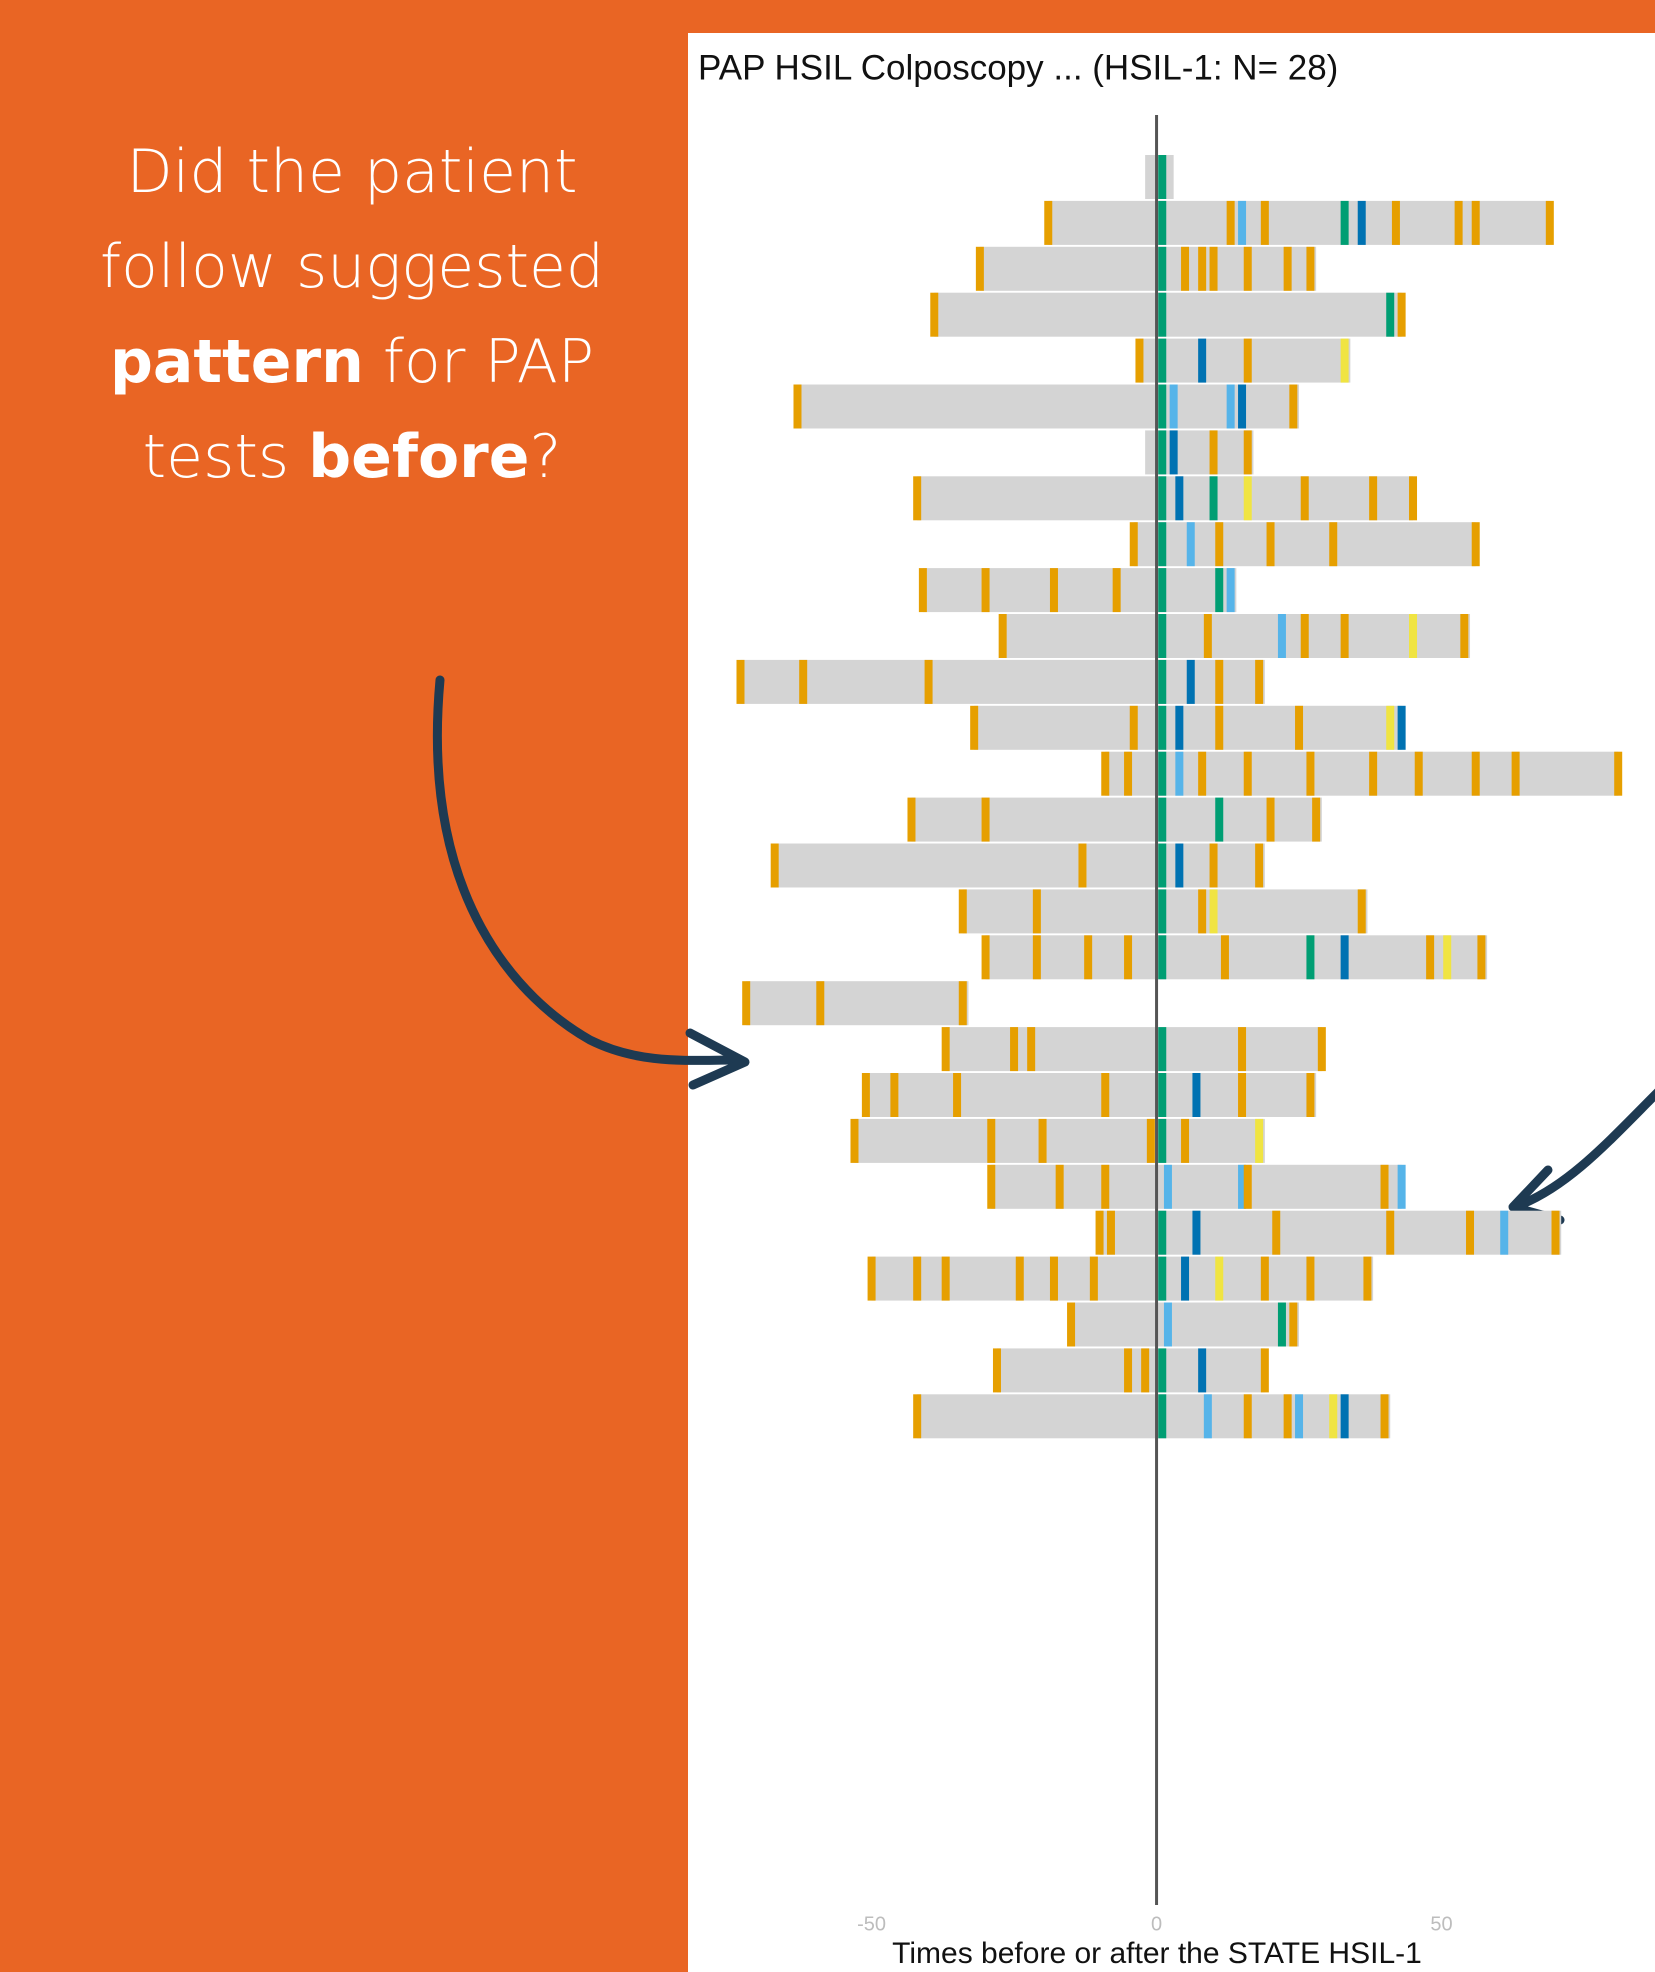 This screenshot has height=1972, width=1655. I want to click on lead-line: tests before?, so click(352, 457).